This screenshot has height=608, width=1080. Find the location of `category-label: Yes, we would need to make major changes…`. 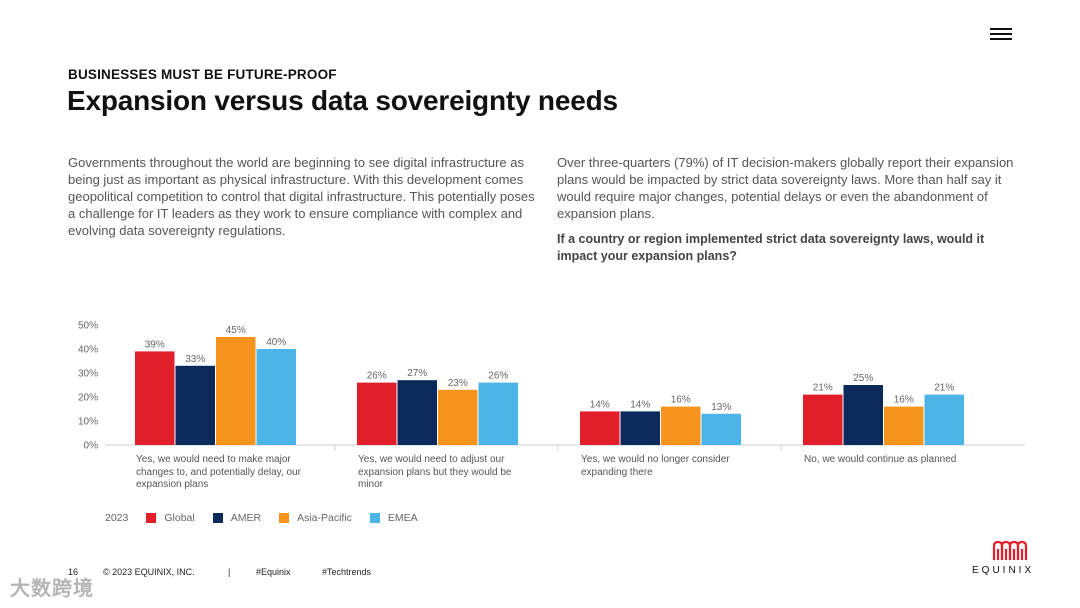

category-label: Yes, we would need to make major changes… is located at coordinates (218, 472).